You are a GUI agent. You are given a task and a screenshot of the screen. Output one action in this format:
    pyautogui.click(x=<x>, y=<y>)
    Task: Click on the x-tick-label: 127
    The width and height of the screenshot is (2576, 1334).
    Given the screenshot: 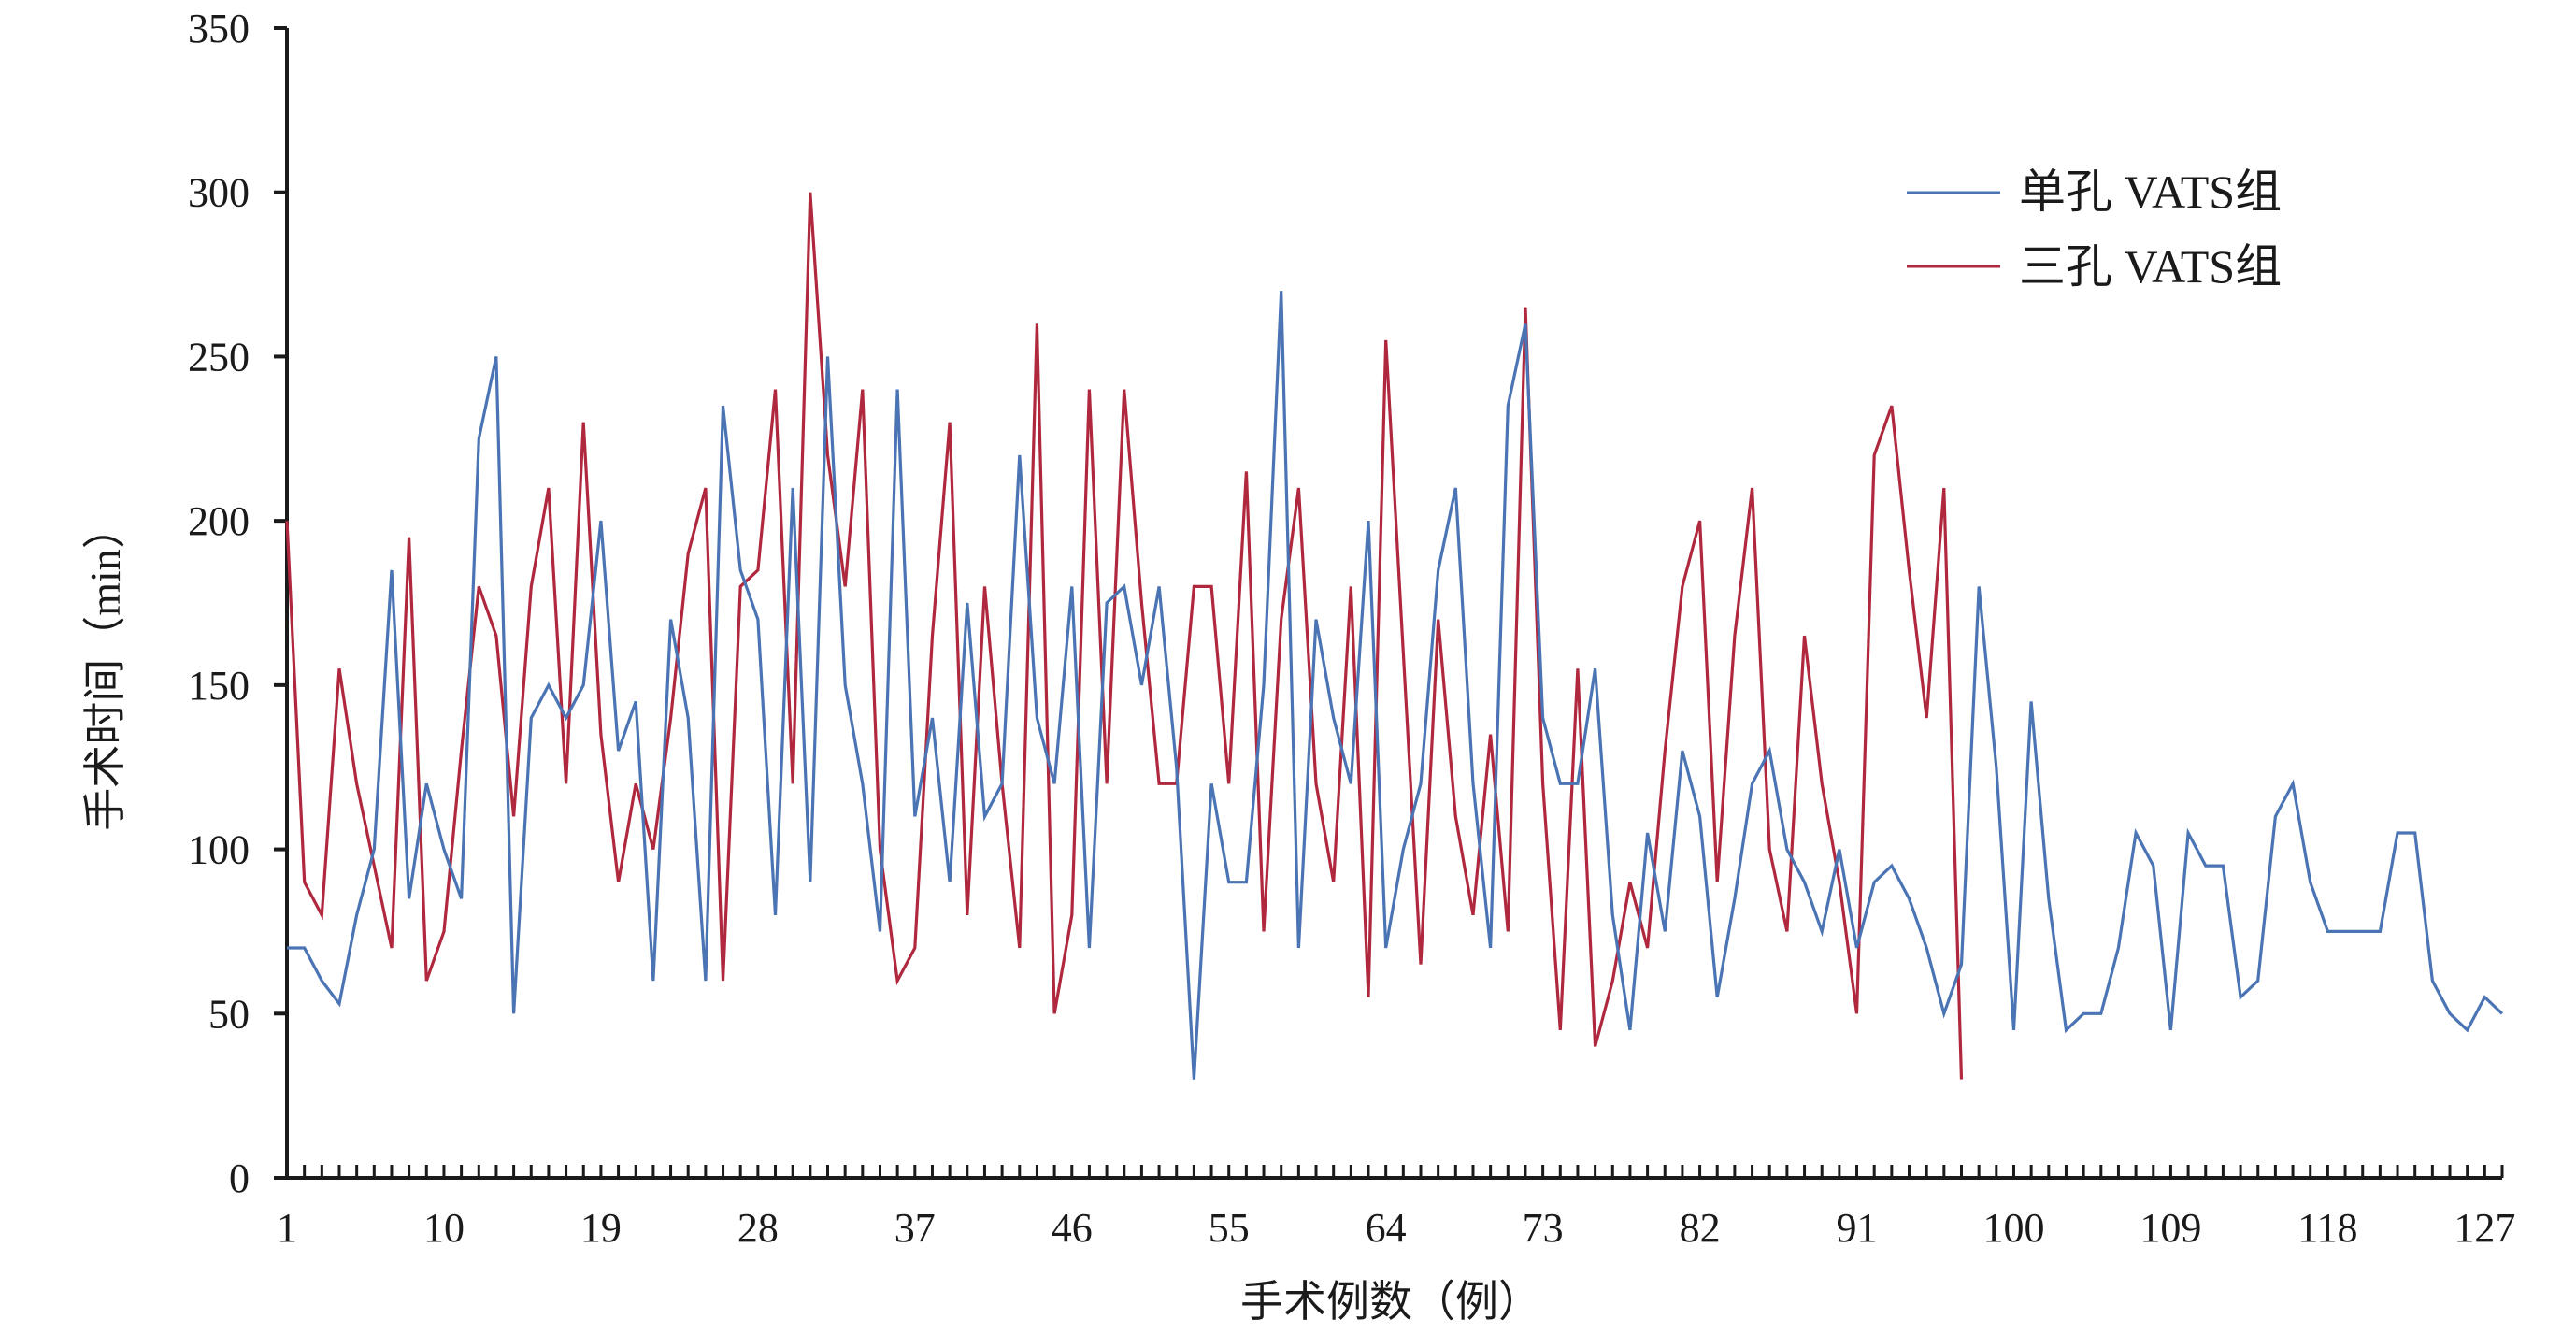 What is the action you would take?
    pyautogui.click(x=2484, y=1228)
    